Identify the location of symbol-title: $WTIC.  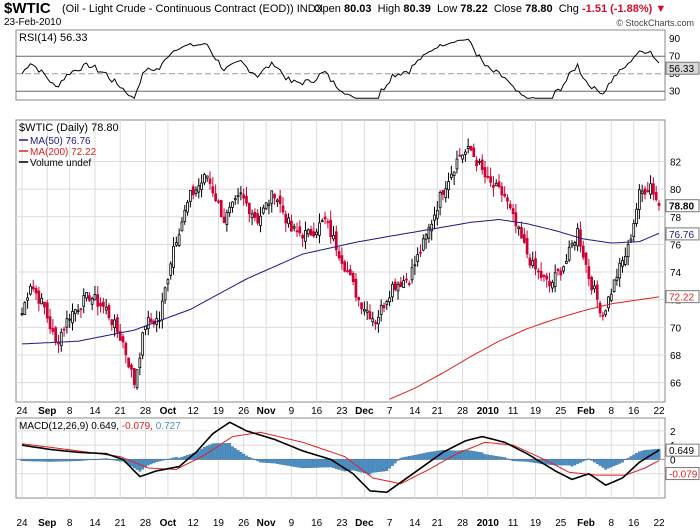
(27, 8).